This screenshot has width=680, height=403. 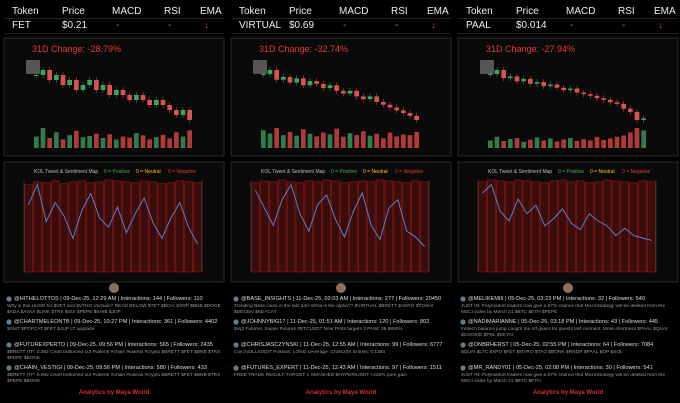 What do you see at coordinates (300, 11) in the screenshot?
I see `header-cell: Price` at bounding box center [300, 11].